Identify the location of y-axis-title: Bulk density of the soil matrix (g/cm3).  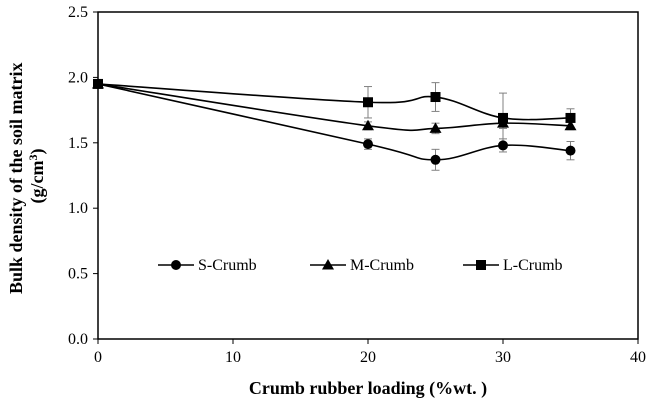
(27, 176).